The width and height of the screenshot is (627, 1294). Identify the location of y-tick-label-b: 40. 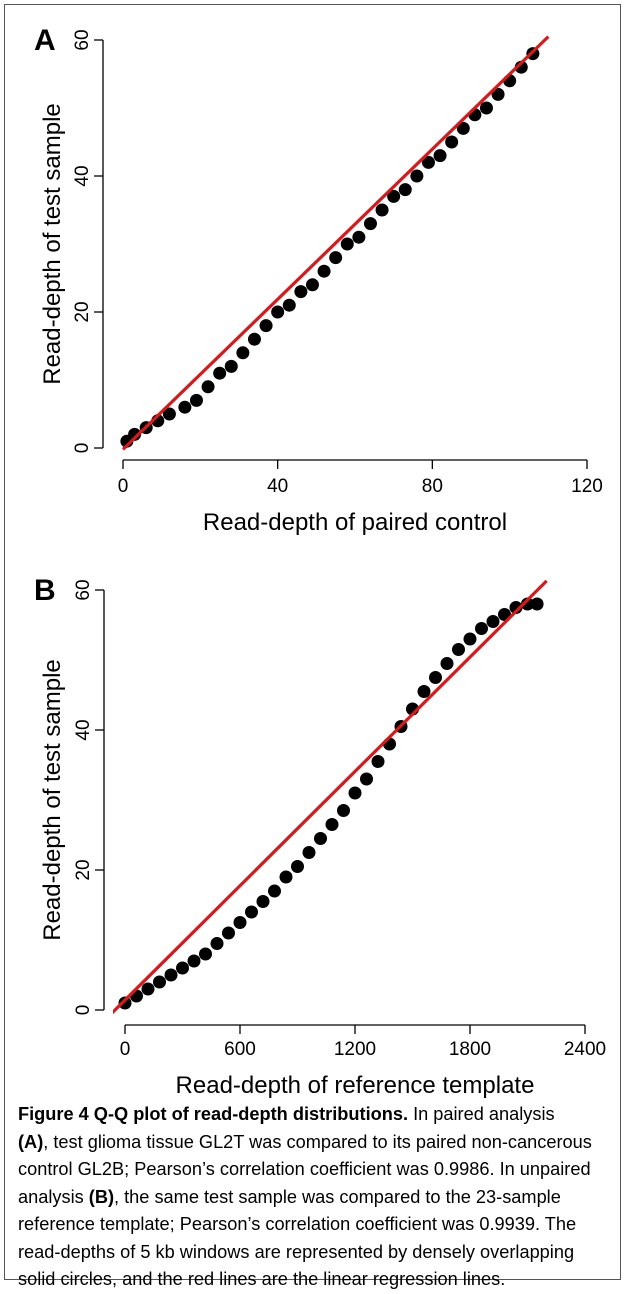
(83, 729).